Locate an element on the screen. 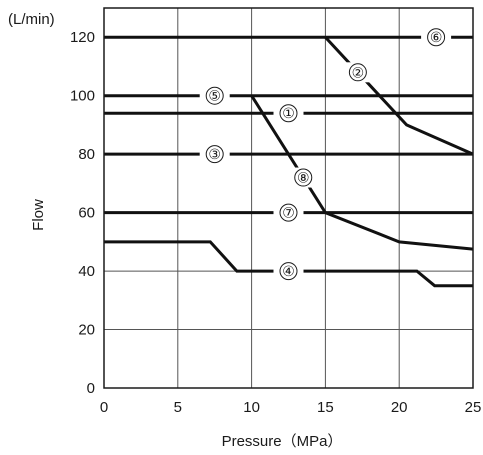  y-tick-label: 0 is located at coordinates (91, 388).